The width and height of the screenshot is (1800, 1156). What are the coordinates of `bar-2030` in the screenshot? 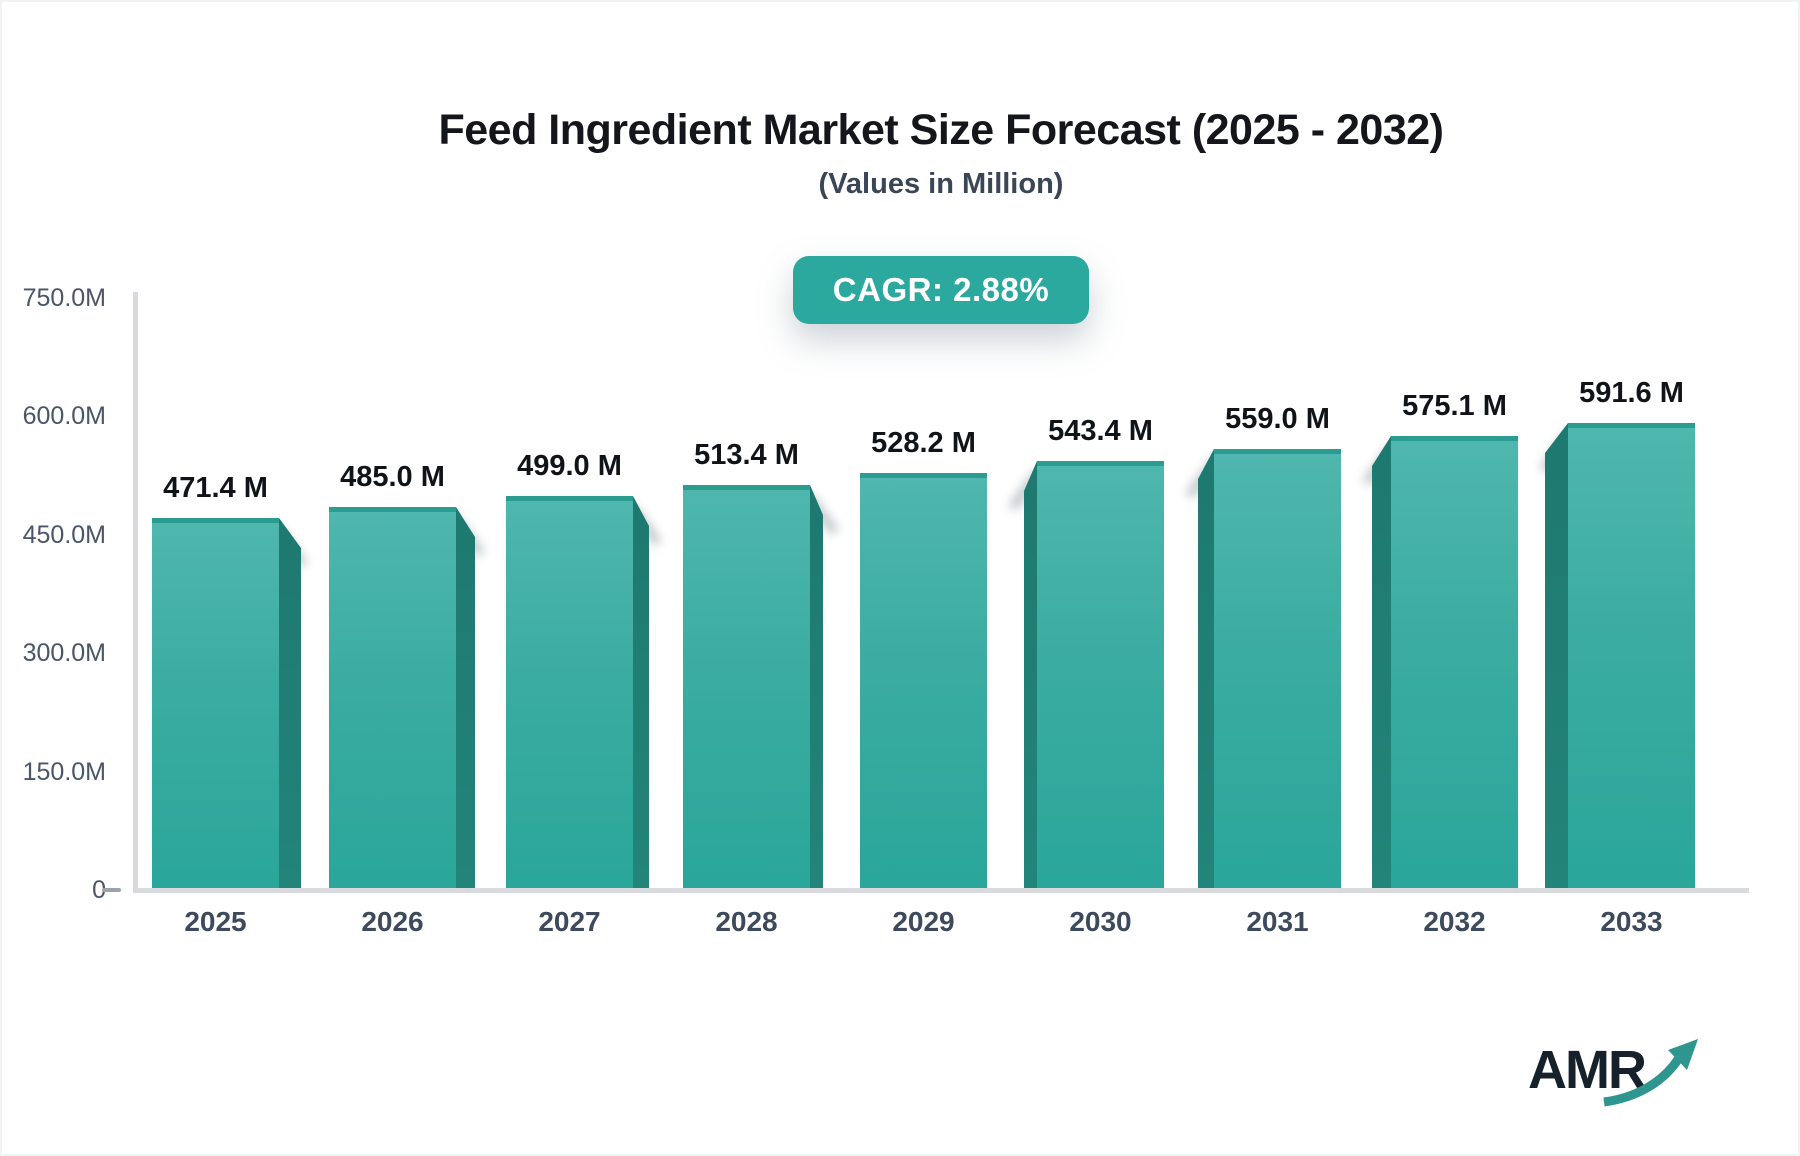 It's located at (1100, 675).